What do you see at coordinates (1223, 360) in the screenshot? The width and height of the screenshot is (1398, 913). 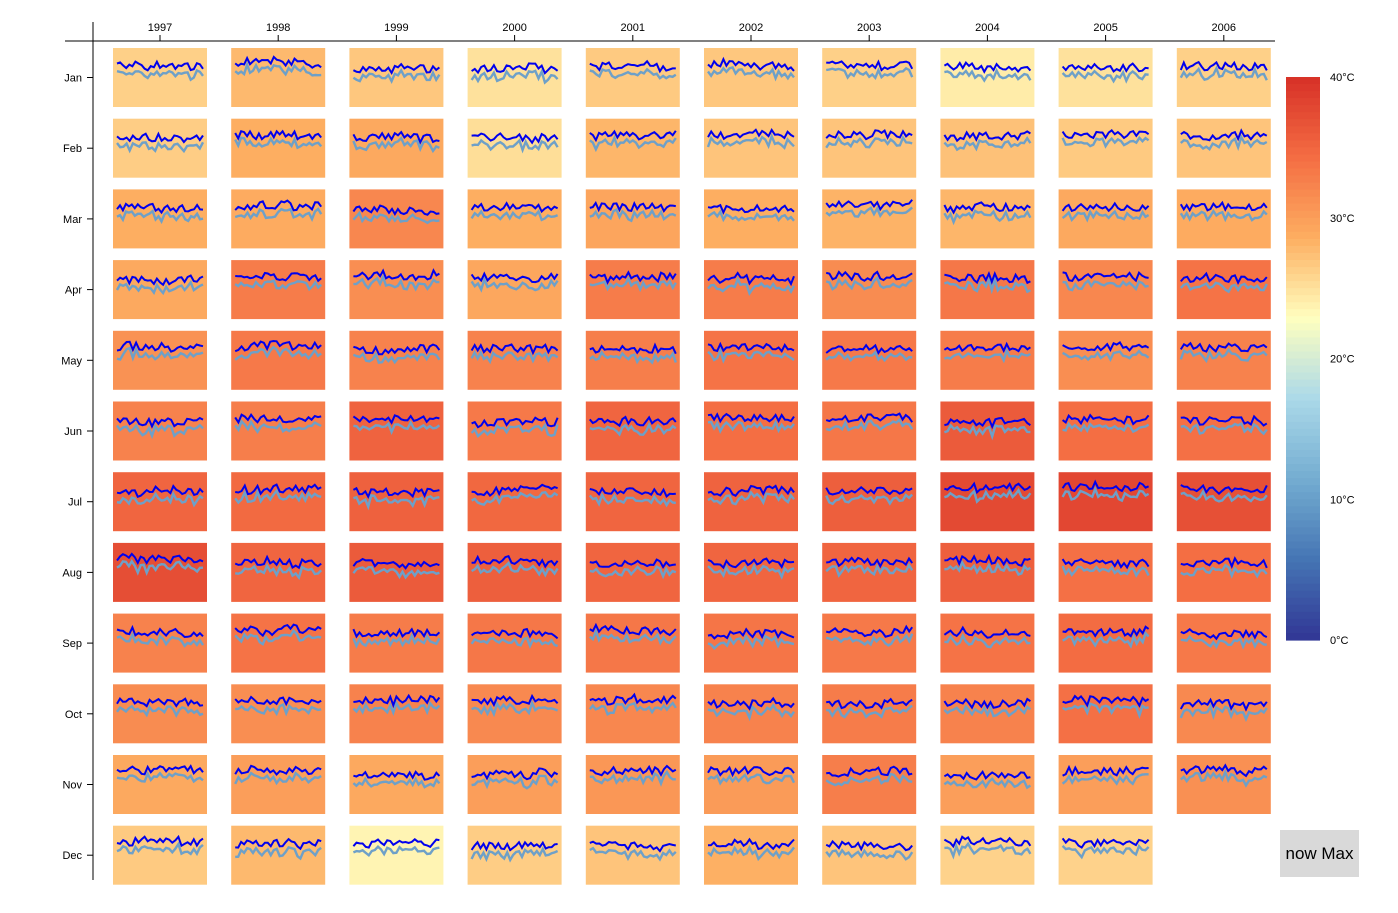 I see `heatmap-cell-2006-may` at bounding box center [1223, 360].